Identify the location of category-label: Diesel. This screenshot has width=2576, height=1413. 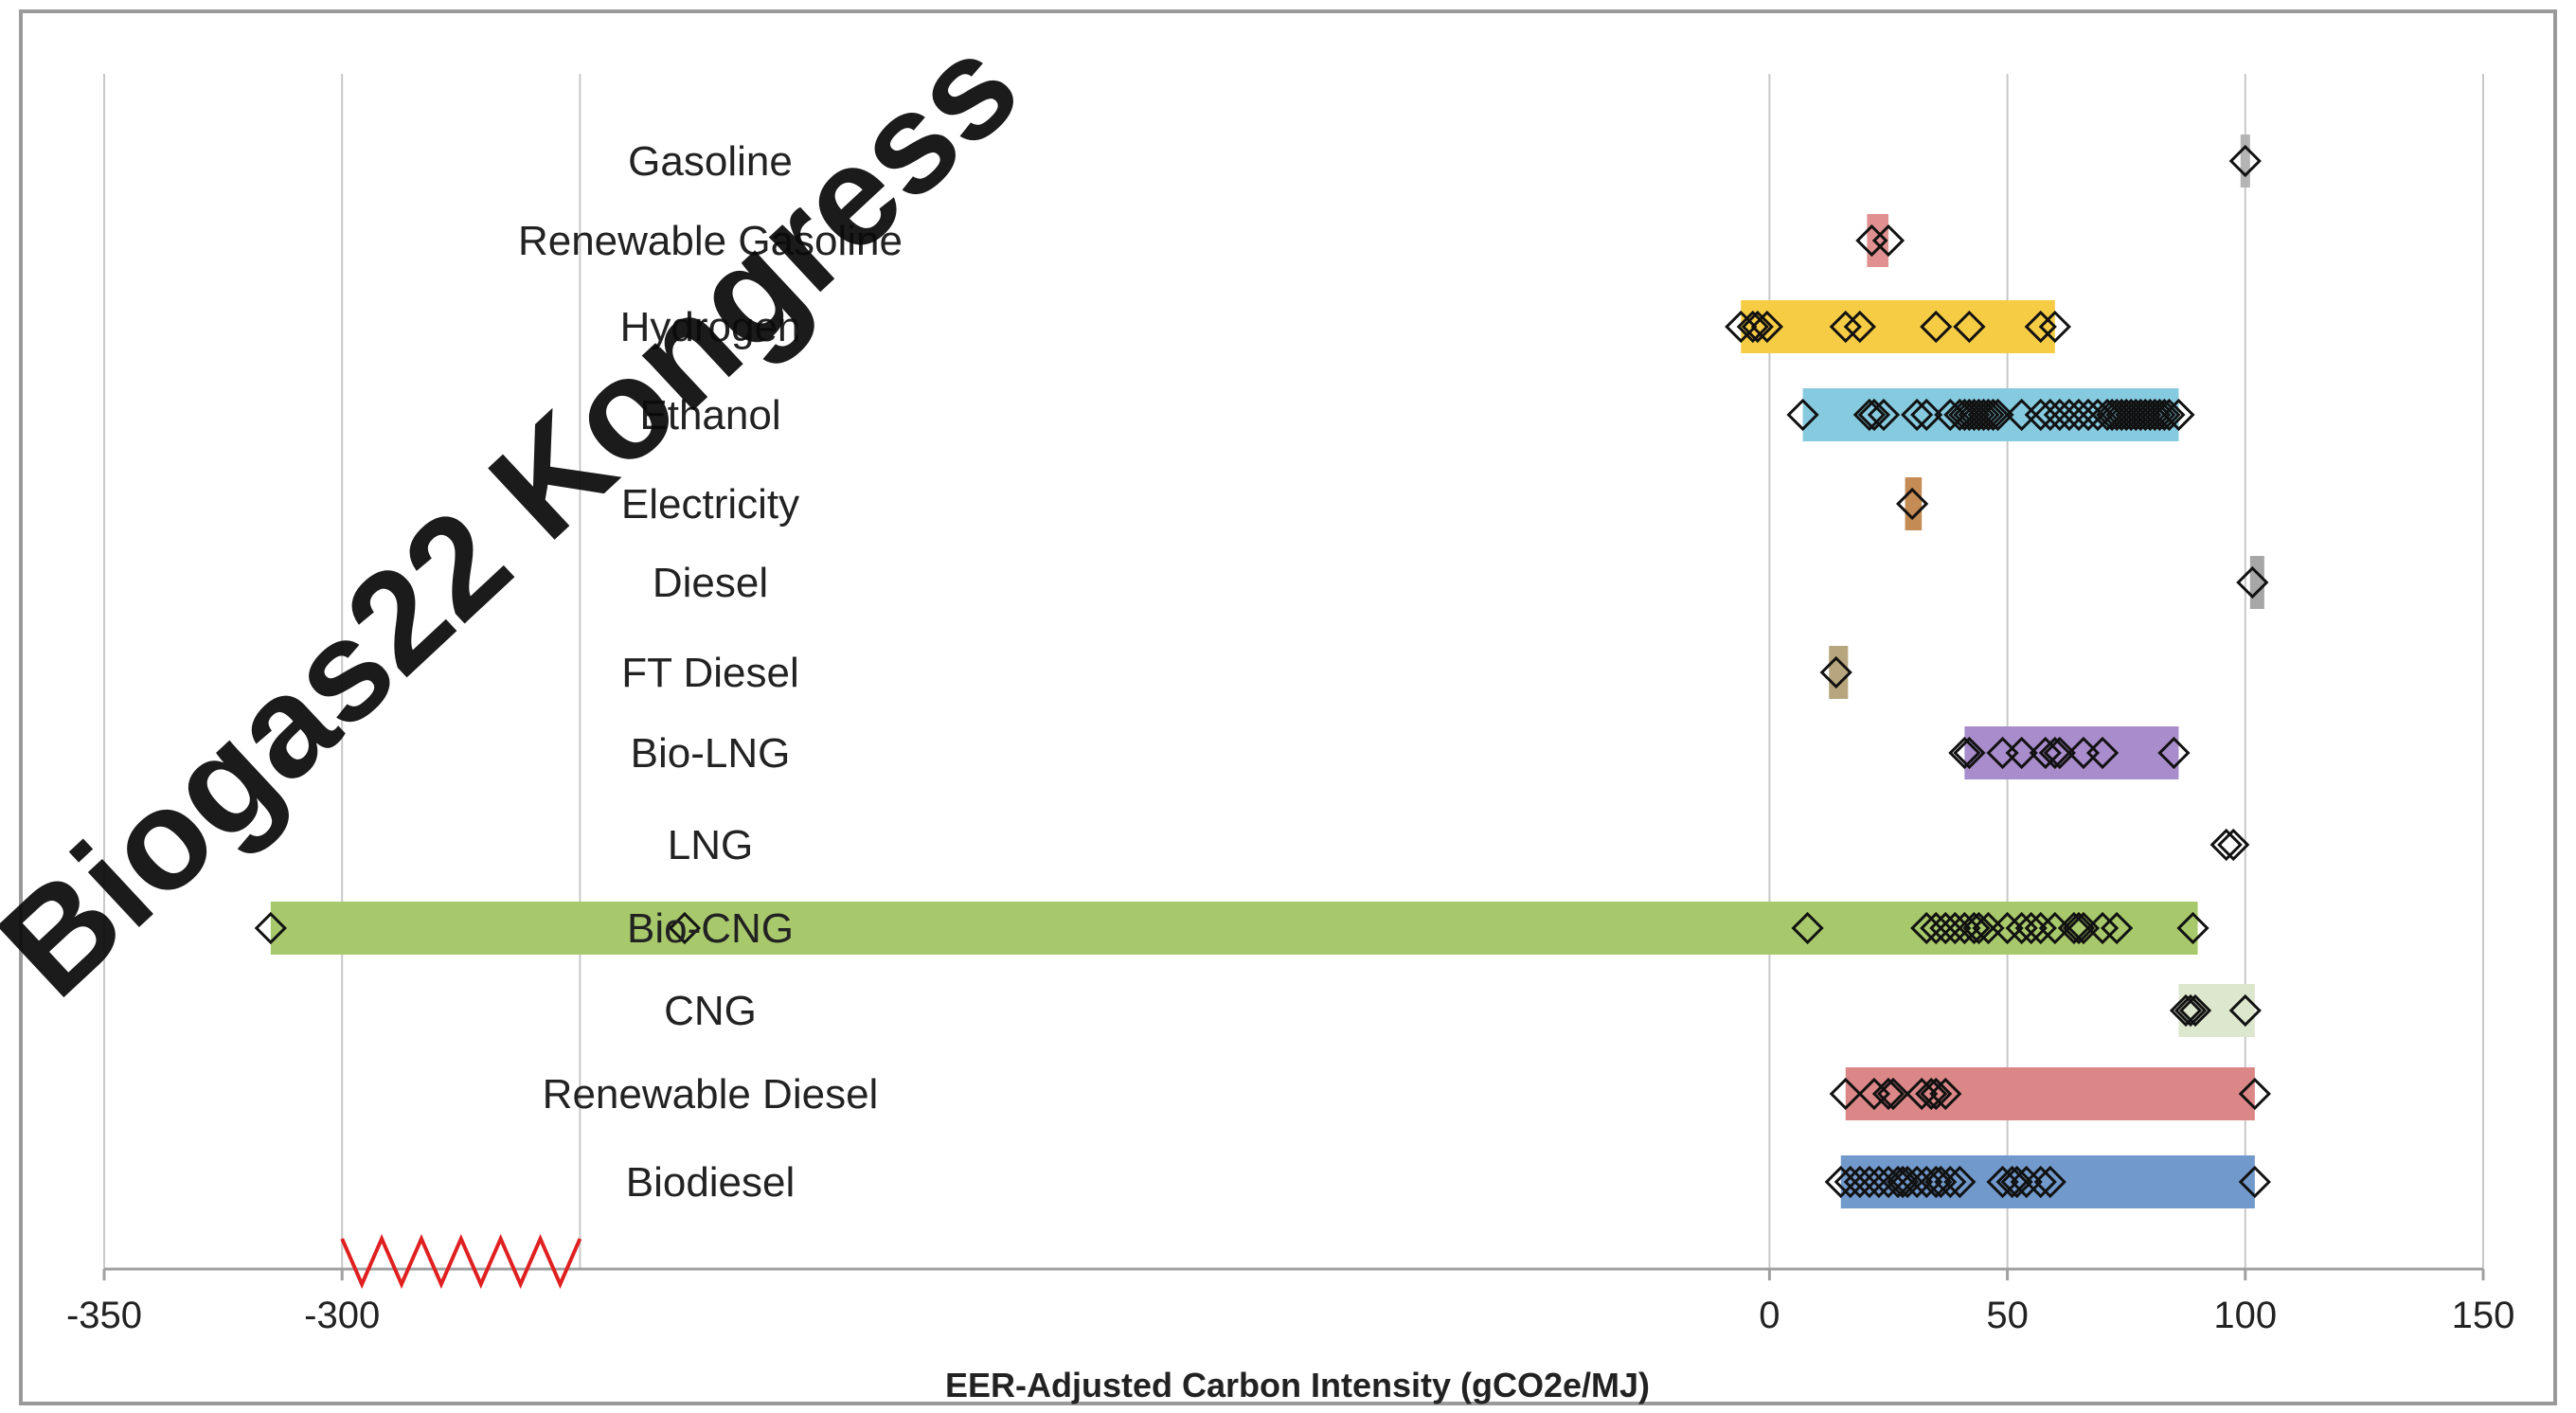
(710, 583).